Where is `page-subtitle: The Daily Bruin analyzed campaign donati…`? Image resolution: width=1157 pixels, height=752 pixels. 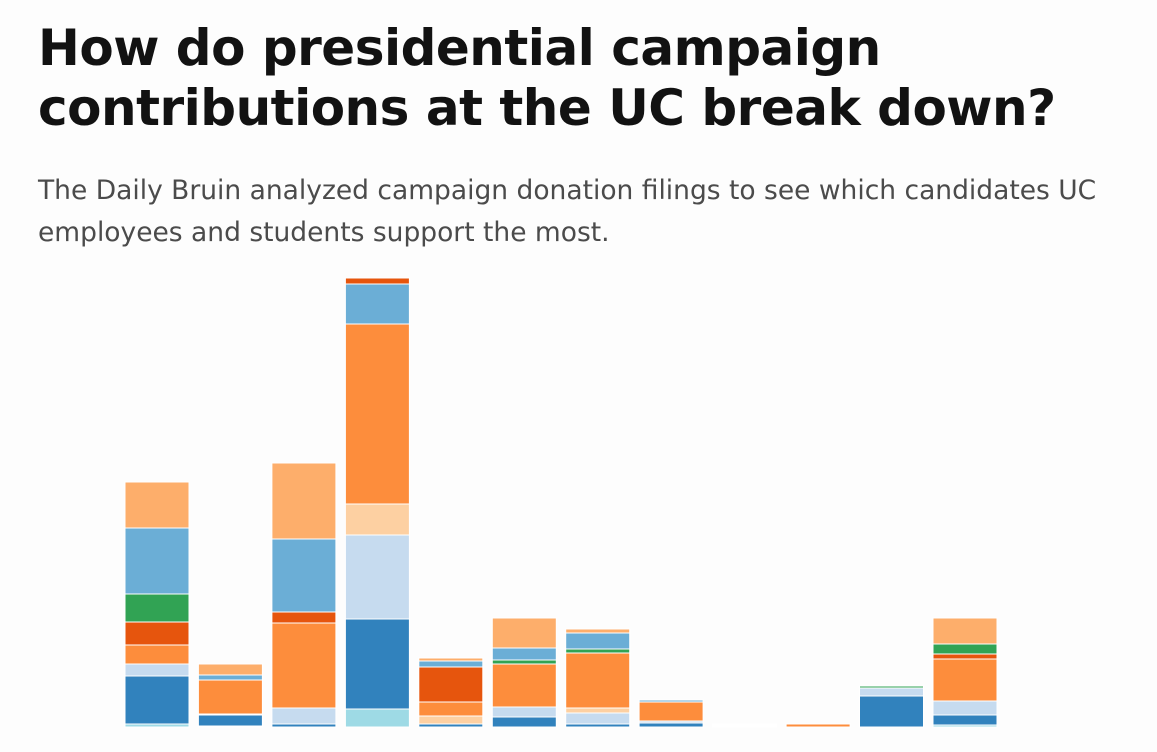
page-subtitle: The Daily Bruin analyzed campaign donati… is located at coordinates (567, 211).